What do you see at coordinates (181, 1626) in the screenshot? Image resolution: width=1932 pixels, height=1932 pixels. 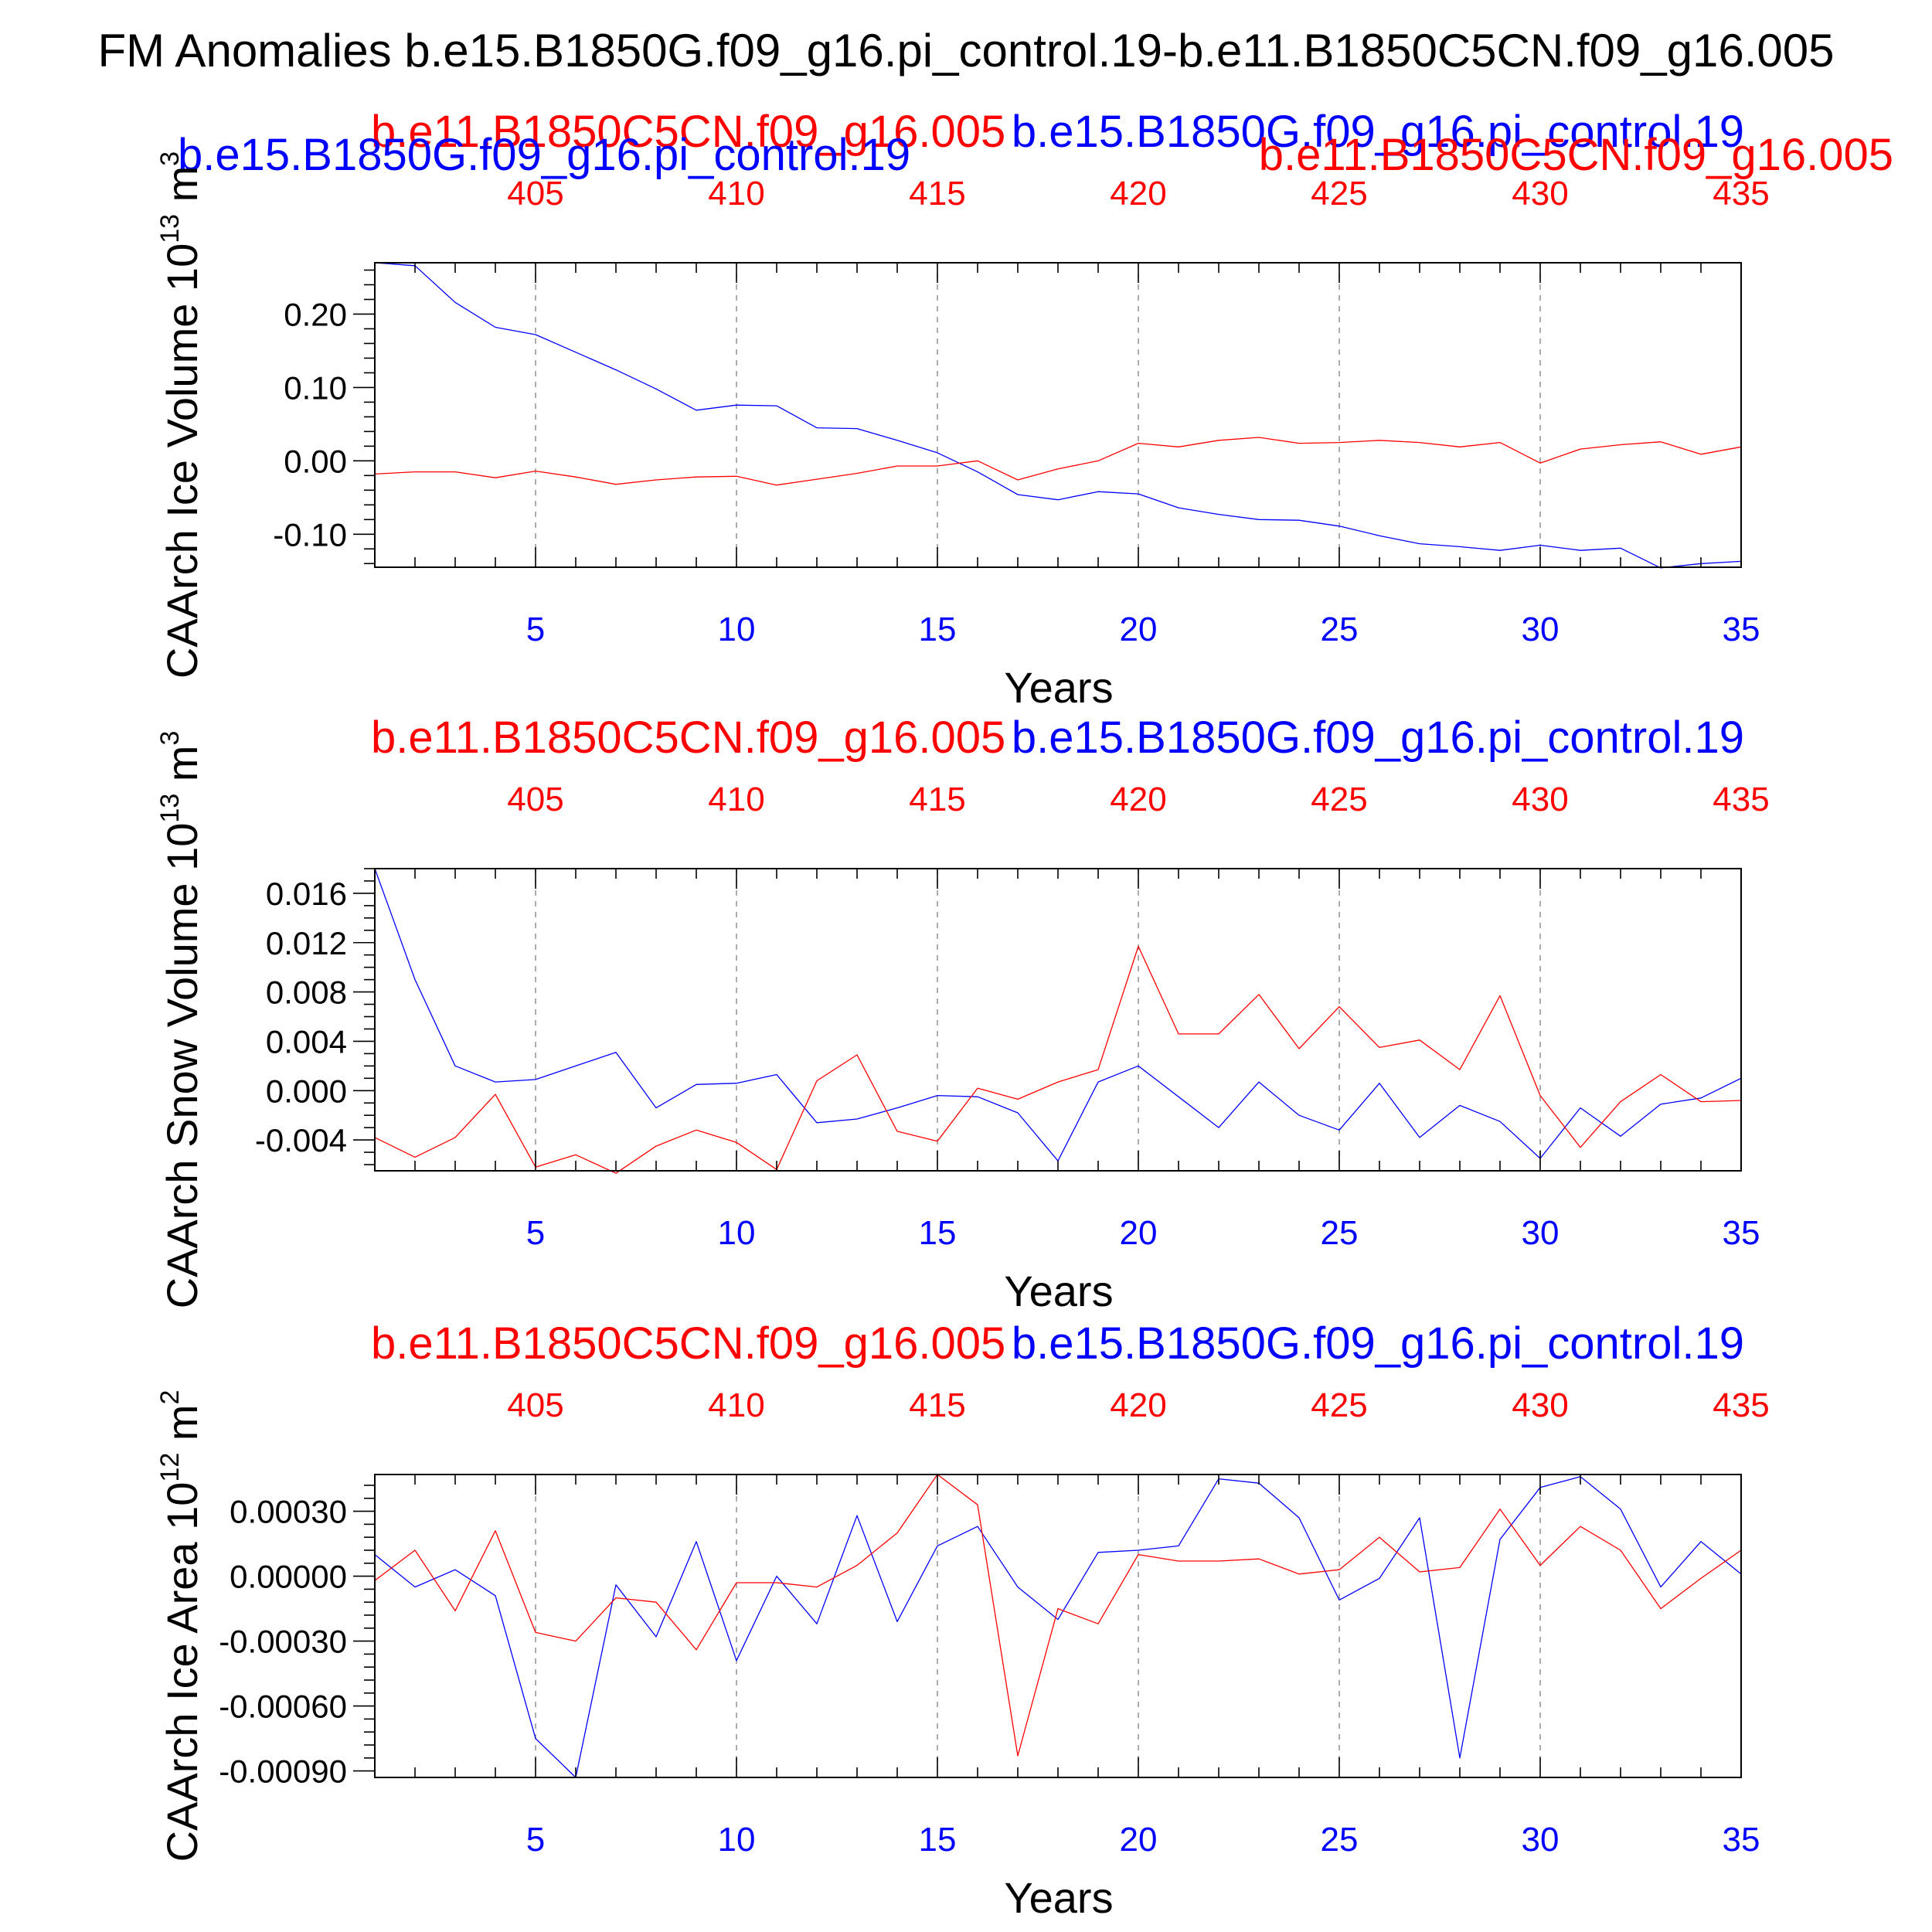 I see `y-axis-label: CAArch Ice Area 1012 m2` at bounding box center [181, 1626].